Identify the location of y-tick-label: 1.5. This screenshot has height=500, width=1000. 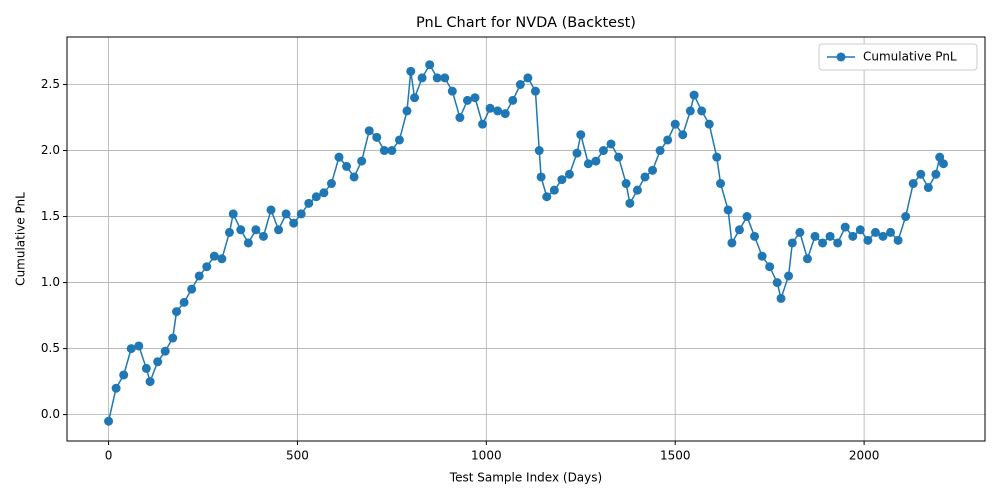
(50, 216).